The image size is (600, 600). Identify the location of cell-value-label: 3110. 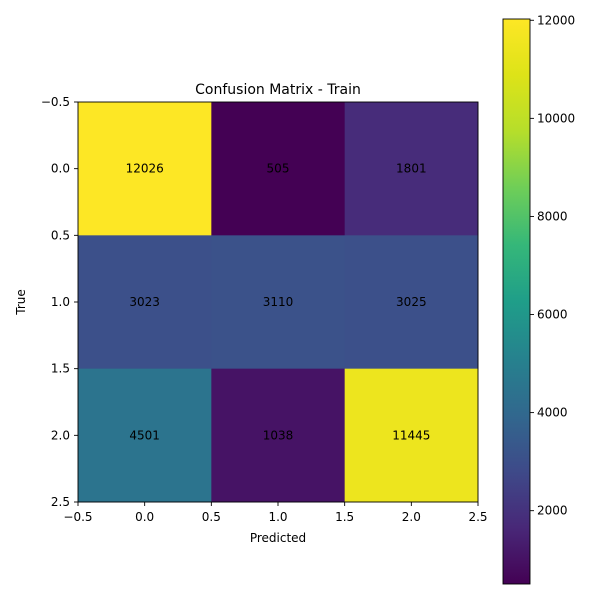
(278, 302).